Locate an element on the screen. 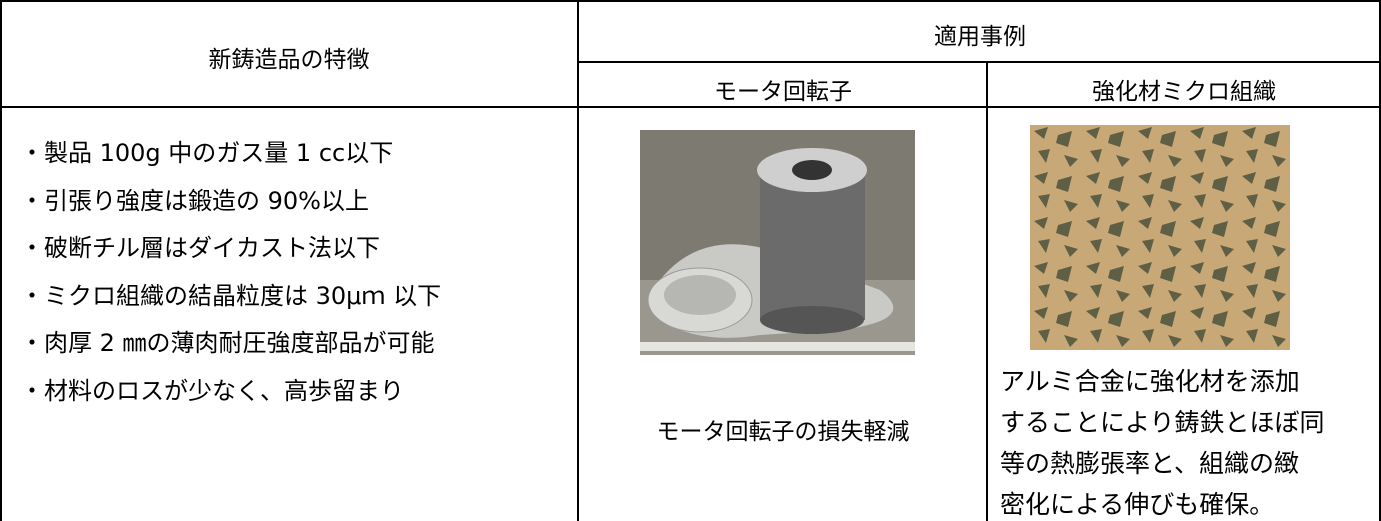 This screenshot has height=521, width=1381. feature-item: ・ミクロ組織の結晶粒度は 30μｍ 以下 is located at coordinates (231, 295).